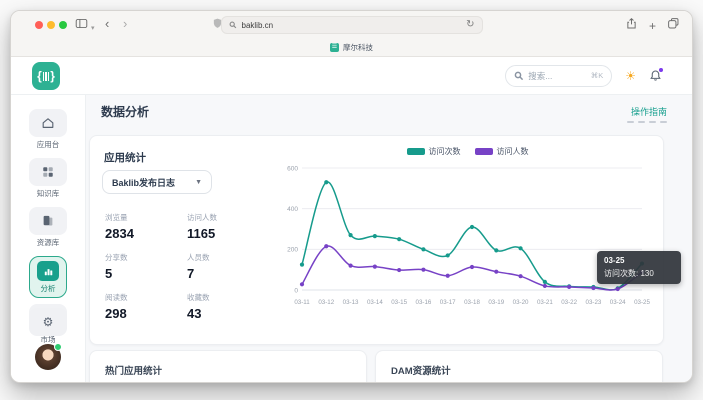  I want to click on chevron-down-icon: ▾, so click(93, 28).